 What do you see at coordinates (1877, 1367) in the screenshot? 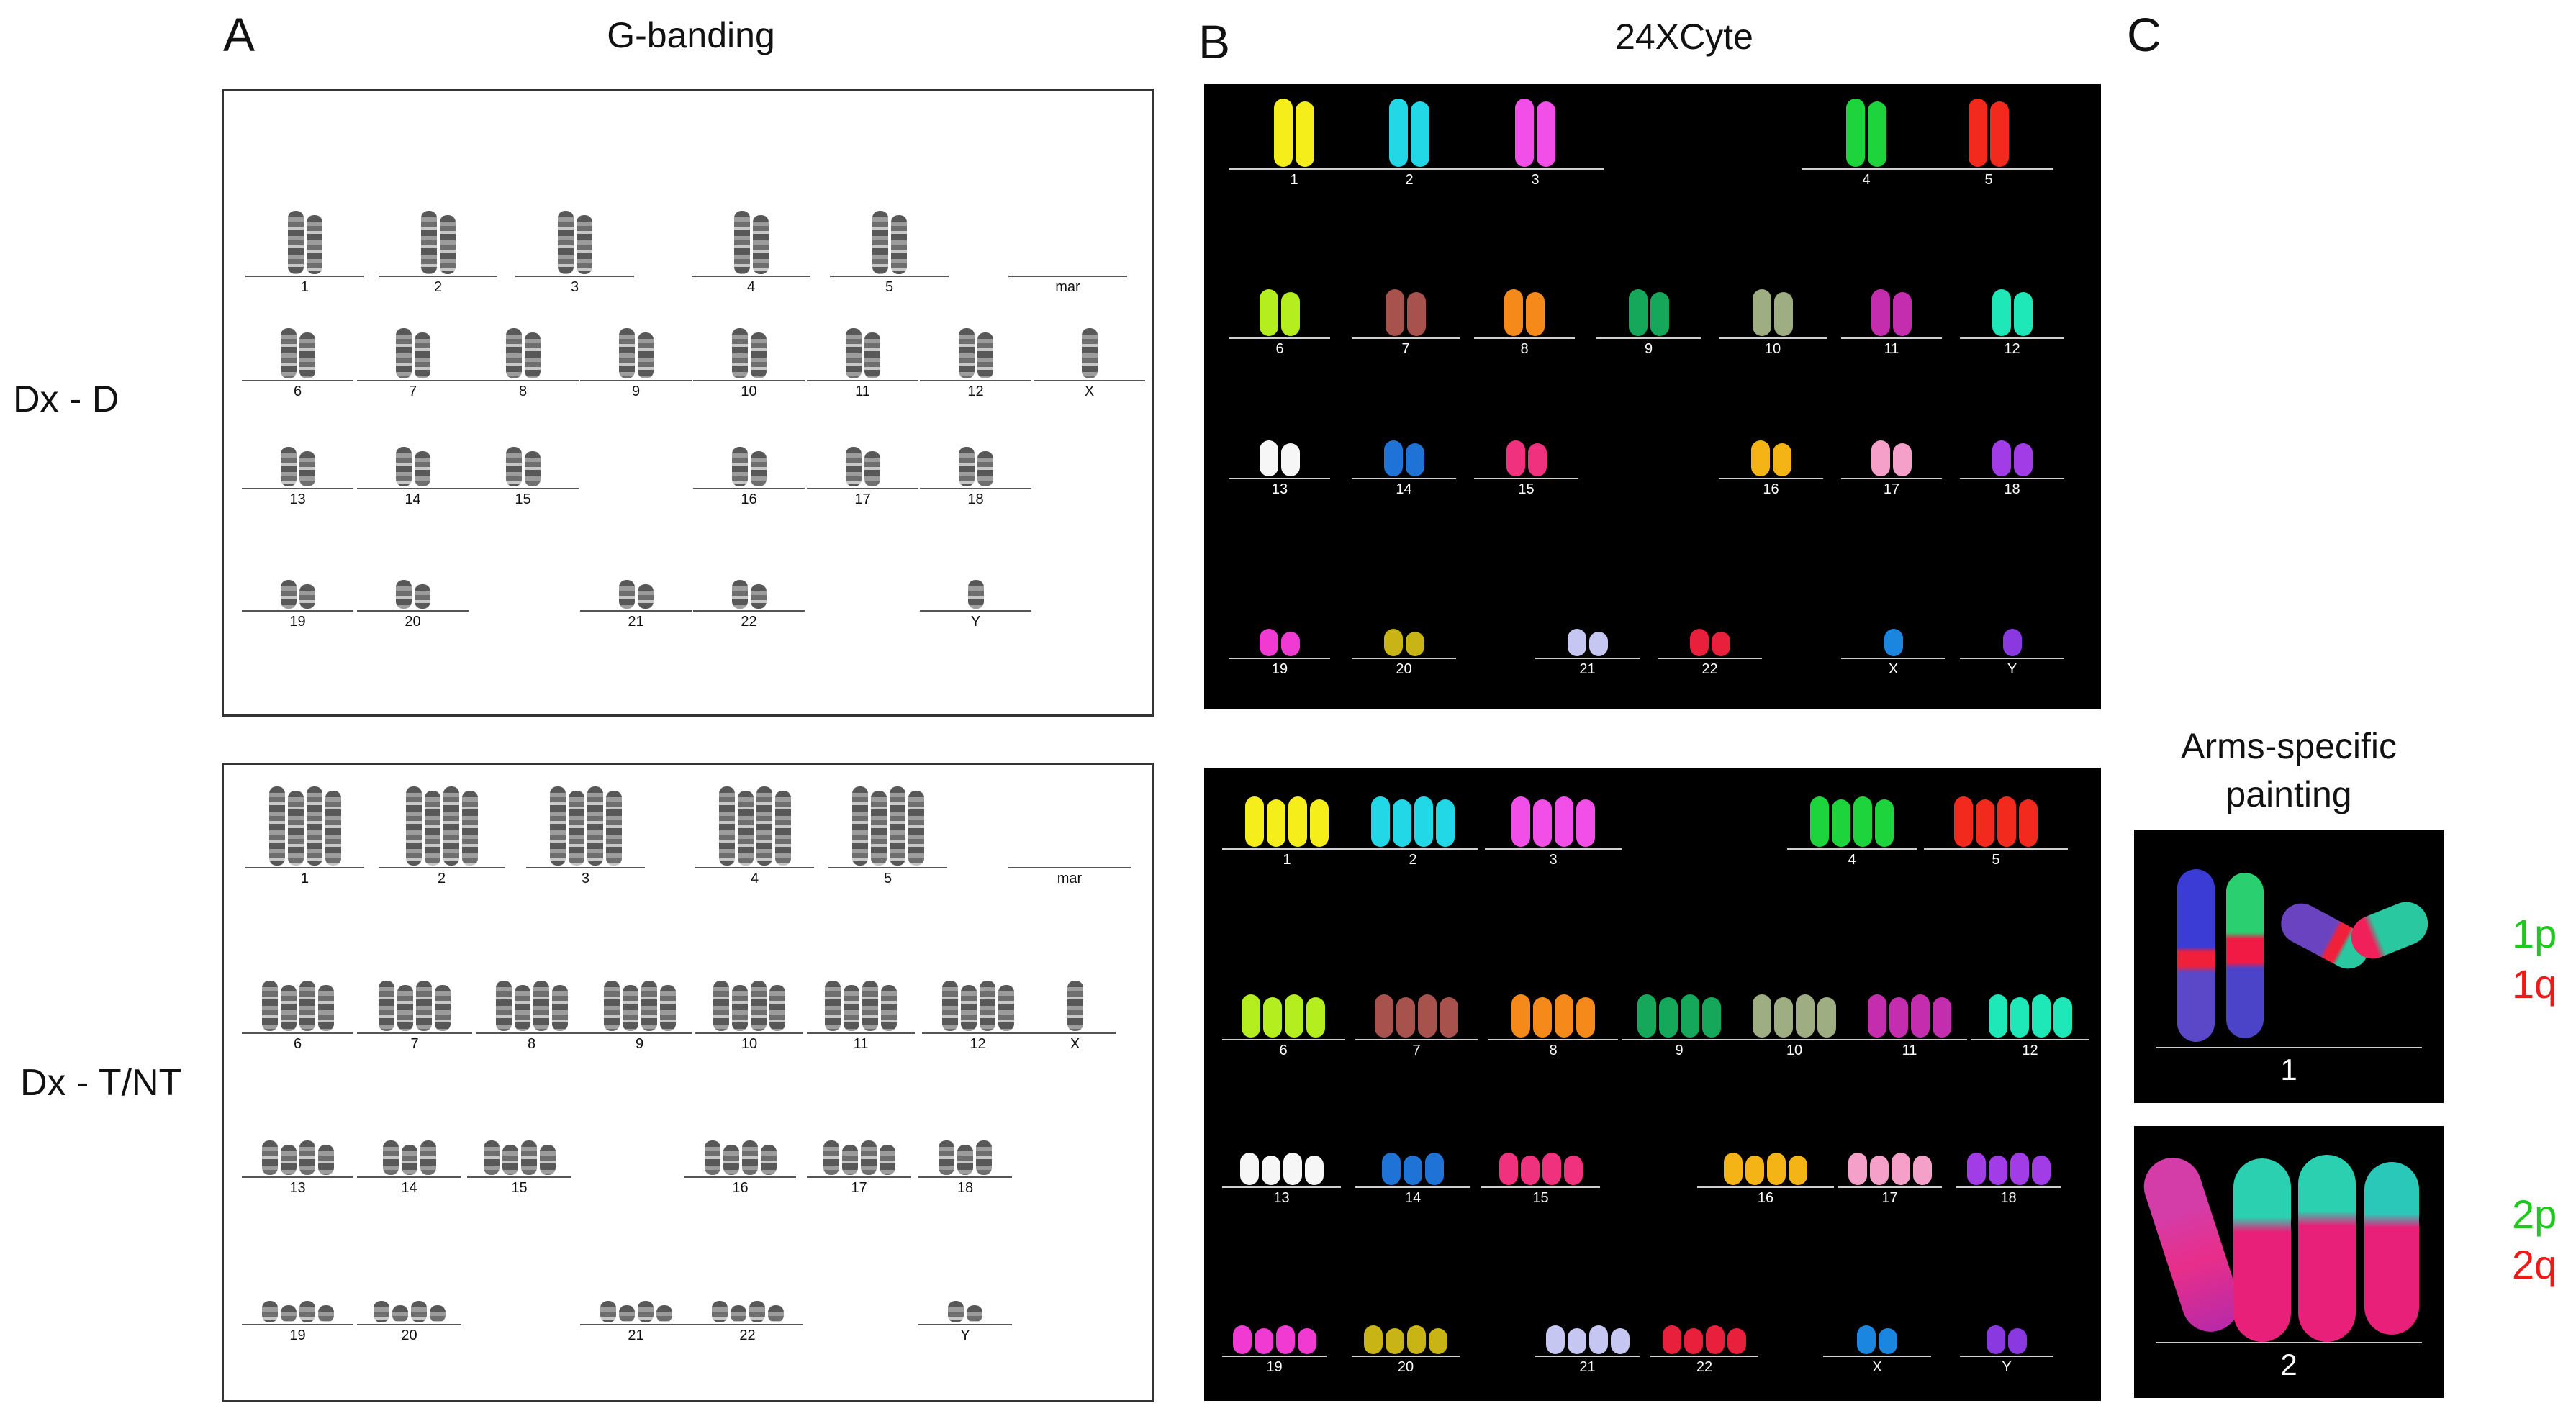
I see `karyotype-label: X` at bounding box center [1877, 1367].